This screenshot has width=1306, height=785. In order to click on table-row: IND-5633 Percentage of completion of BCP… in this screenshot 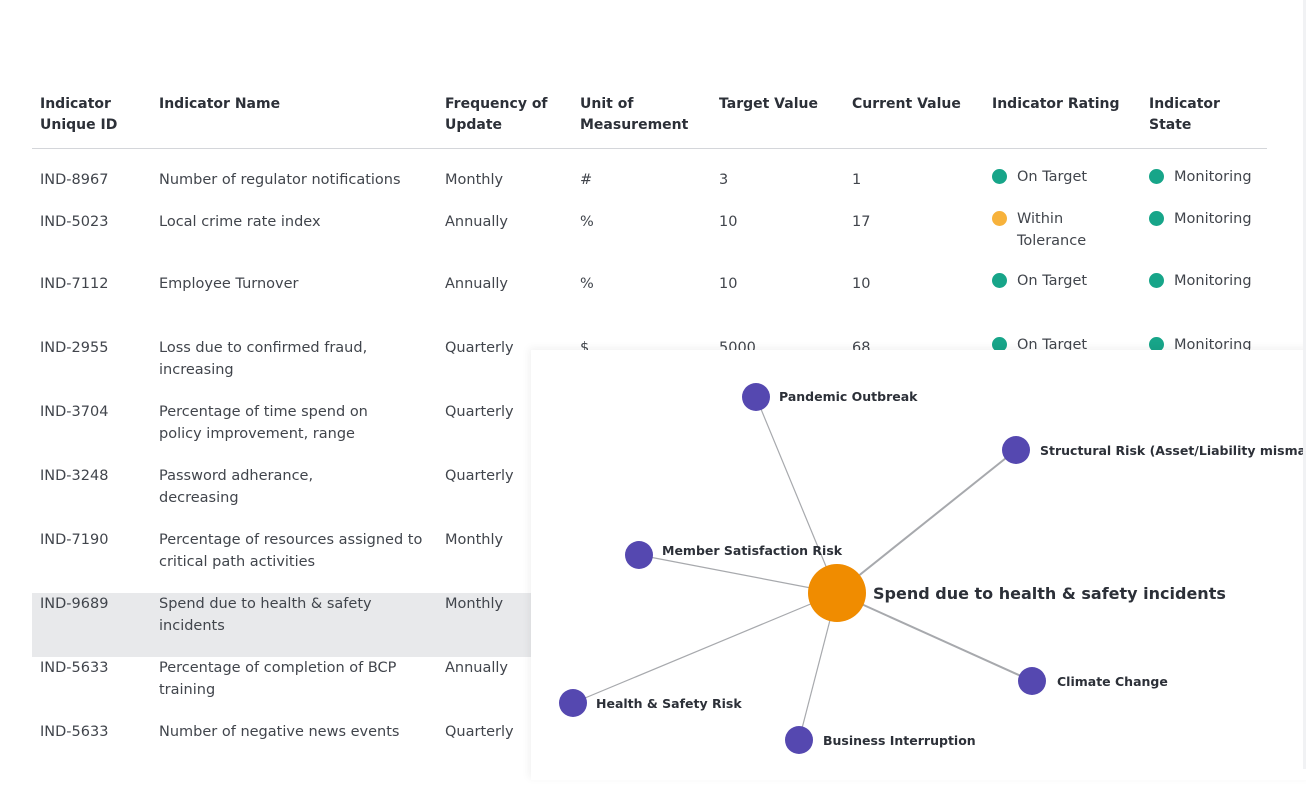, I will do `click(649, 689)`.